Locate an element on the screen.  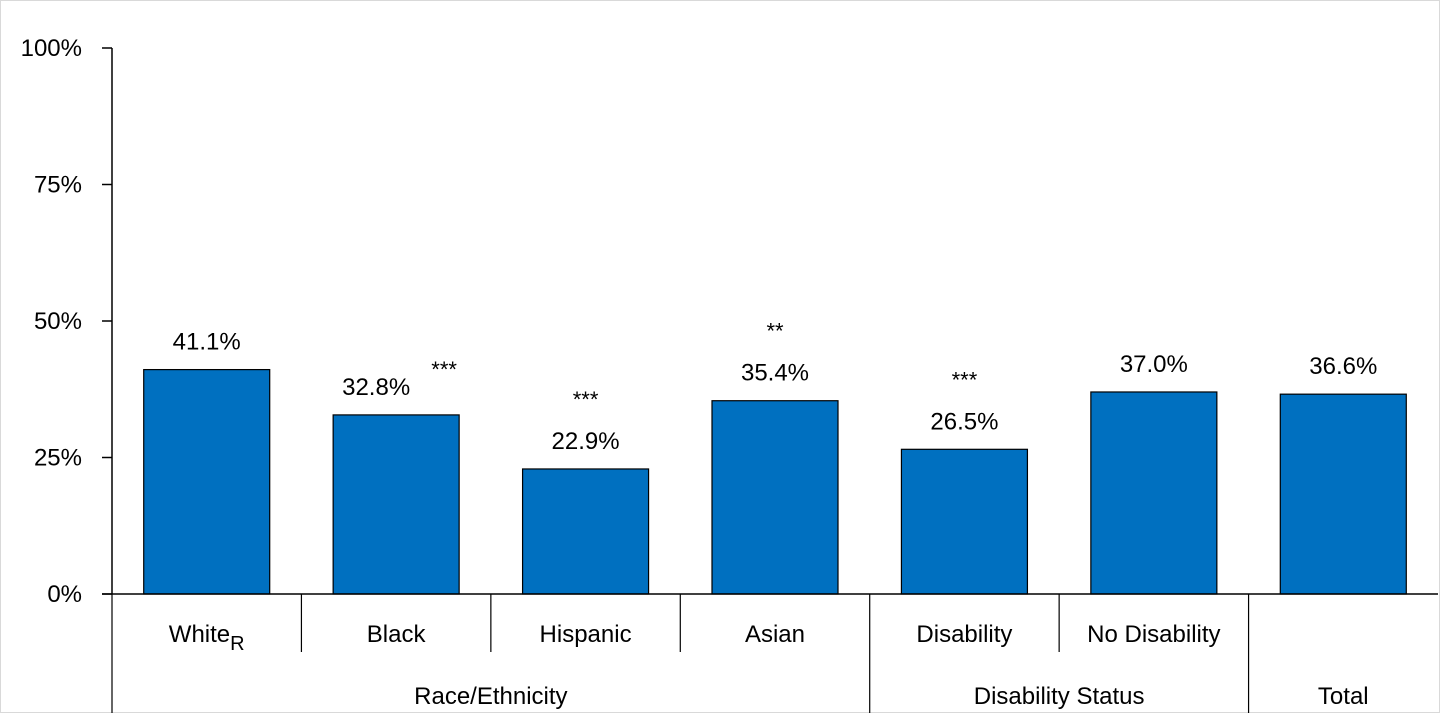
data-label: 36.6% is located at coordinates (1343, 366).